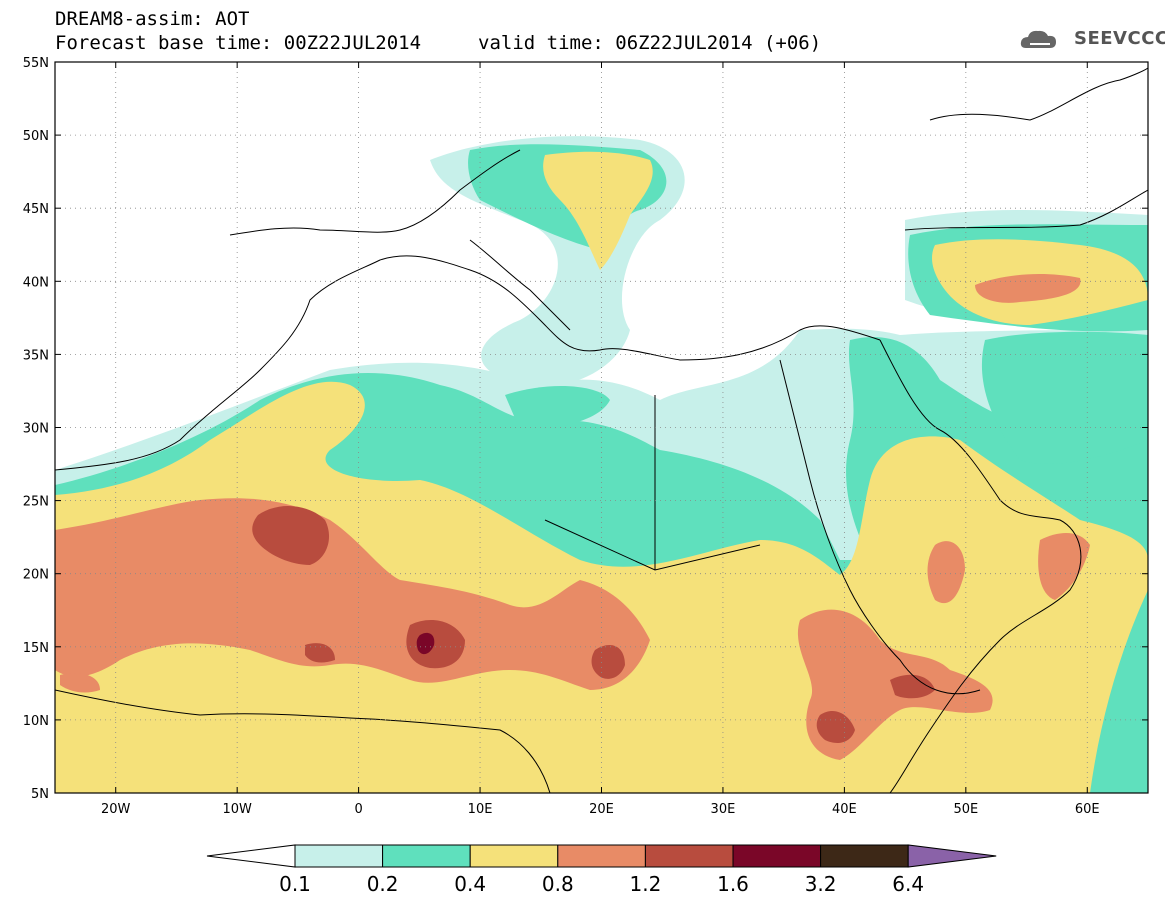 This screenshot has width=1165, height=905. I want to click on lat-tick-label: 30N, so click(36, 429).